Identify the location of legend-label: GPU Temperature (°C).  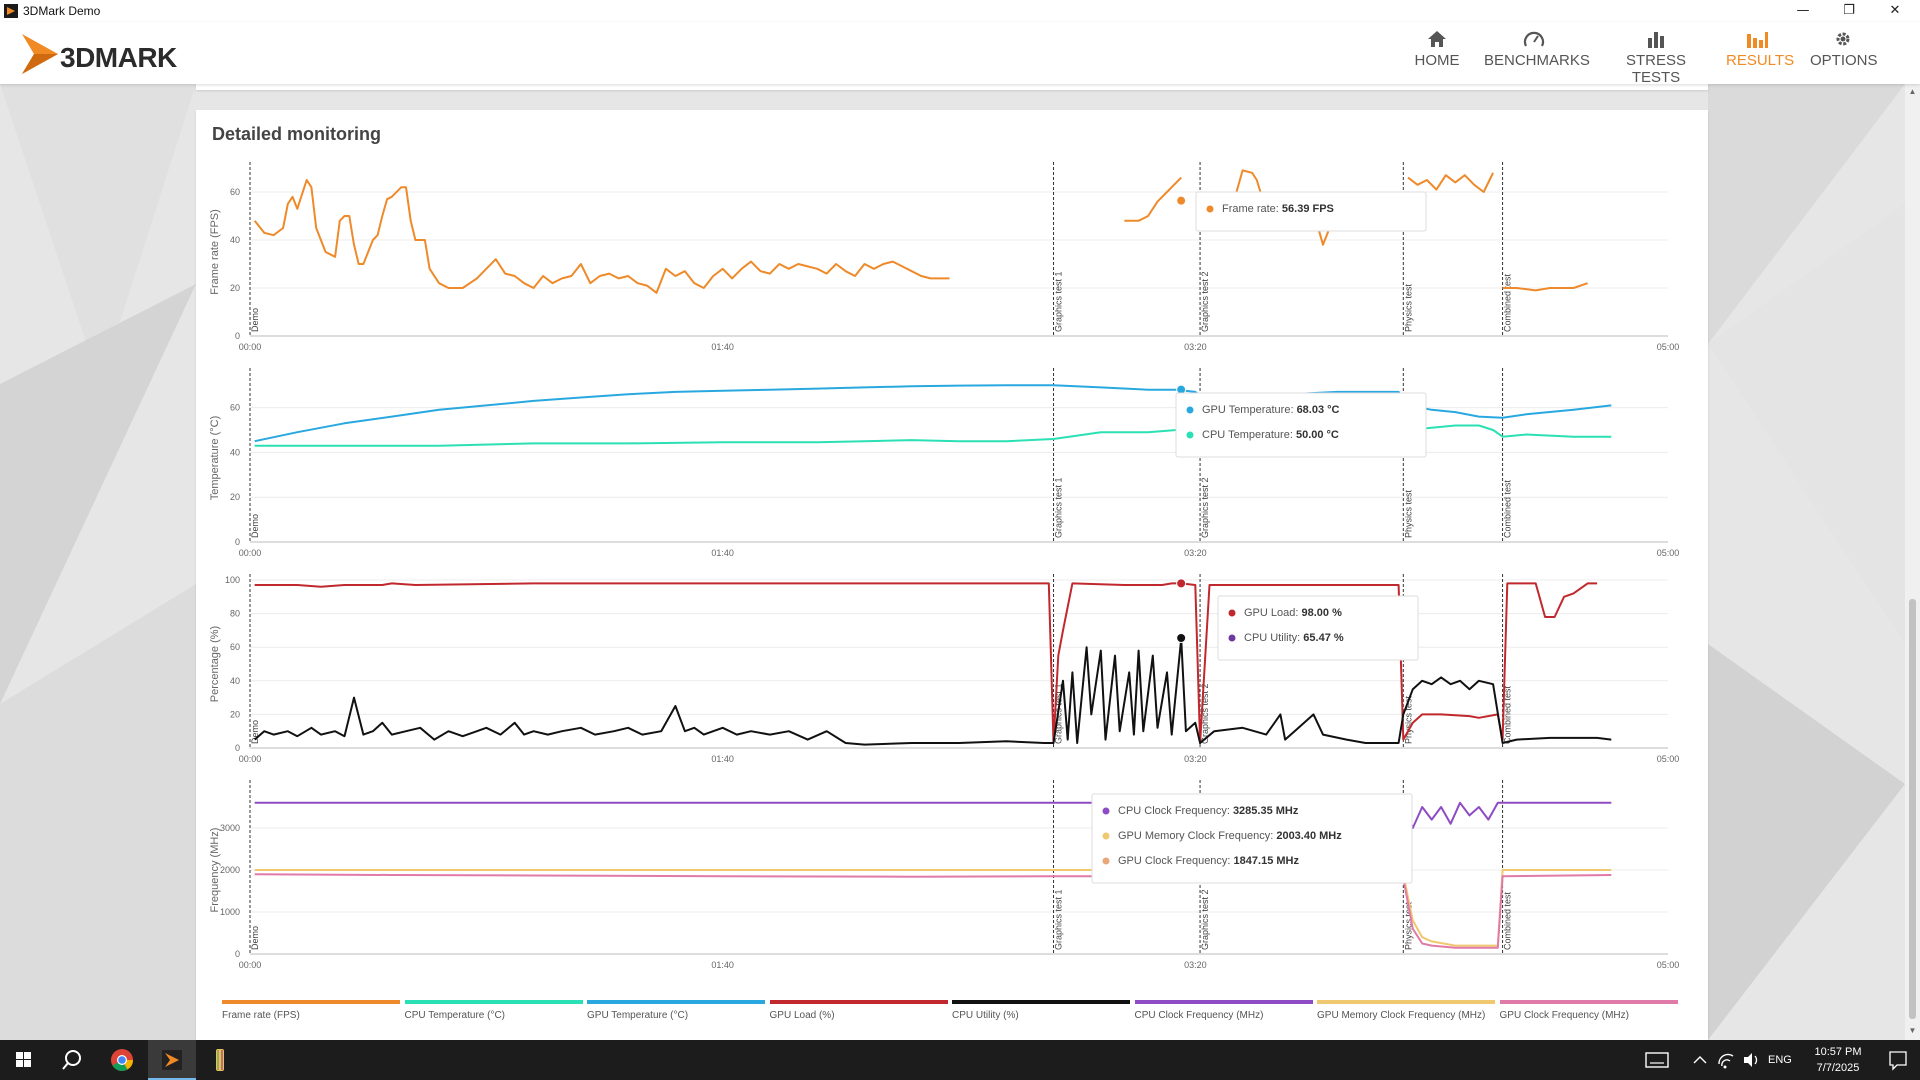
(638, 1015).